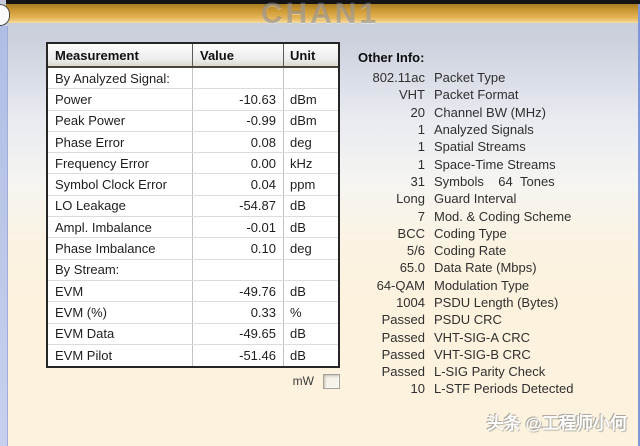 The width and height of the screenshot is (640, 446). Describe the element at coordinates (237, 355) in the screenshot. I see `table-cell-value: -51.46` at that location.